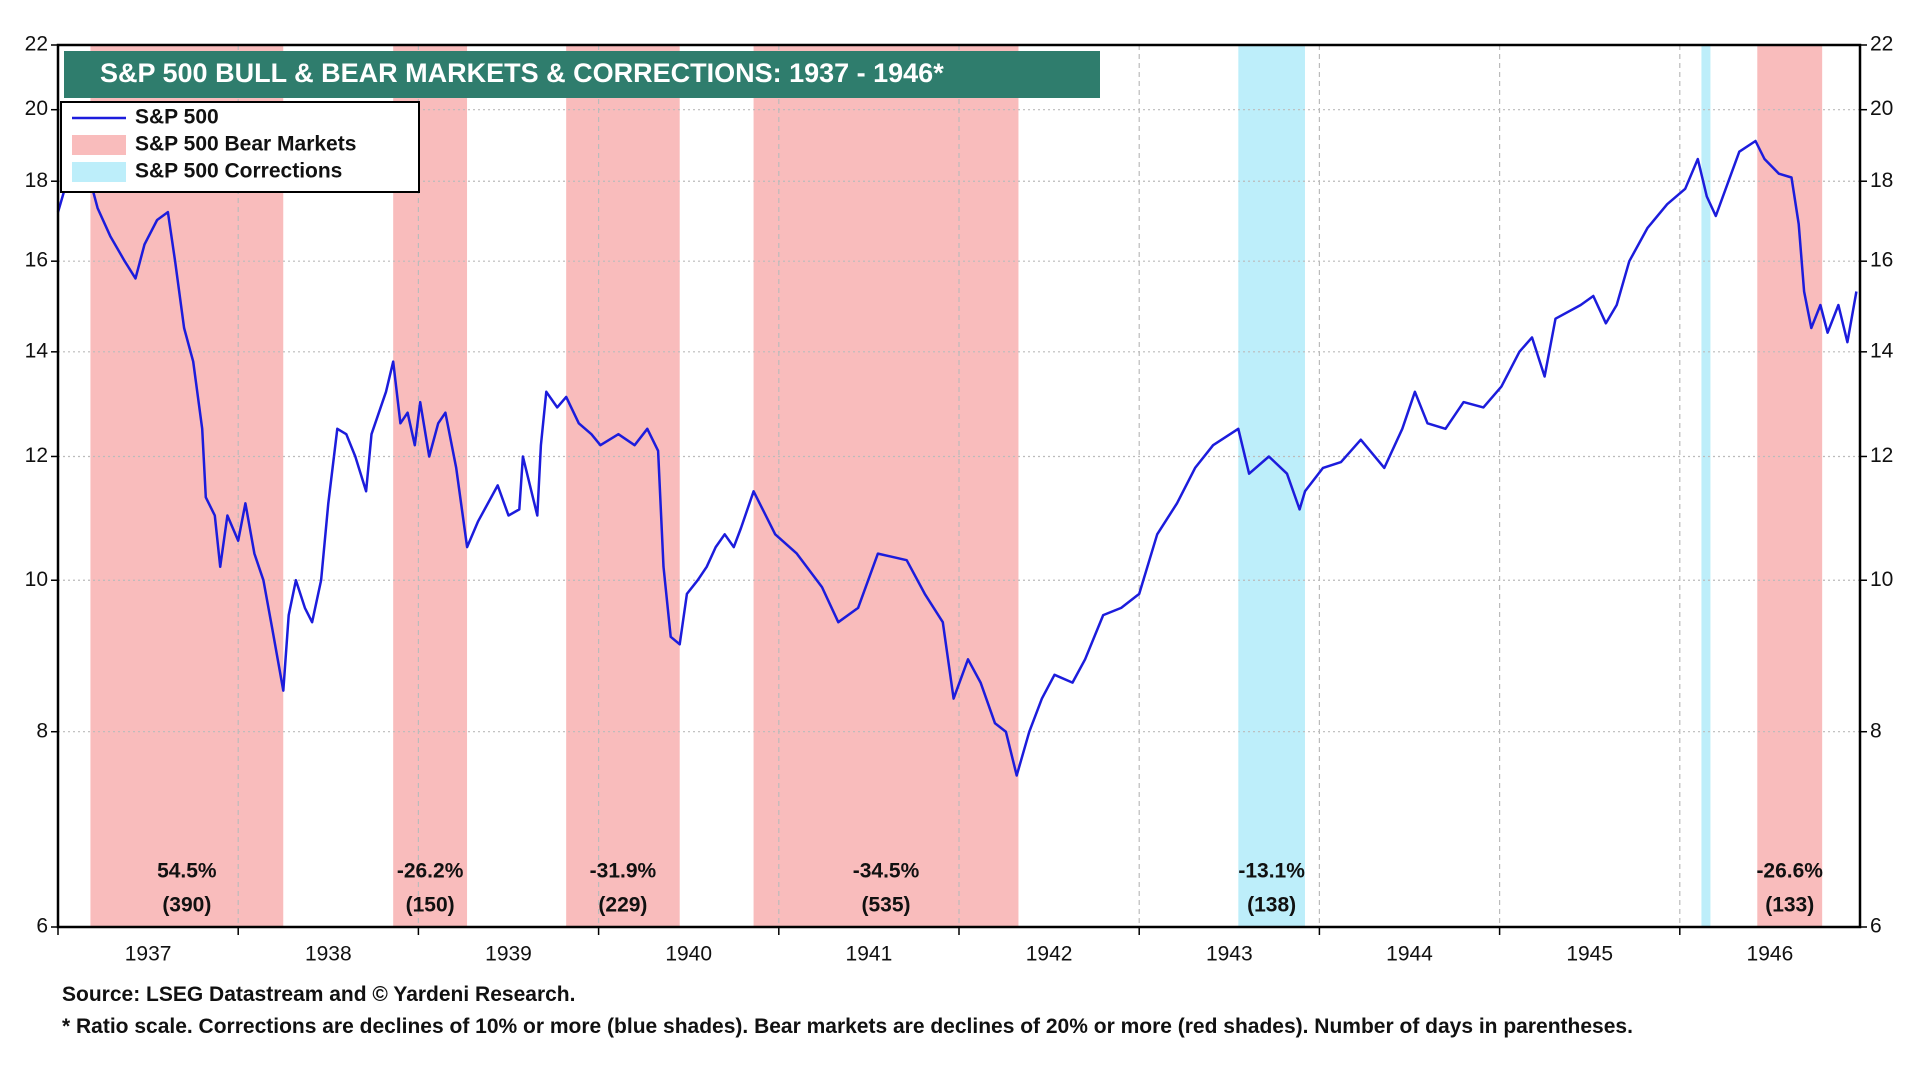 The image size is (1920, 1080). What do you see at coordinates (1589, 954) in the screenshot?
I see `x-tick-label: 1945` at bounding box center [1589, 954].